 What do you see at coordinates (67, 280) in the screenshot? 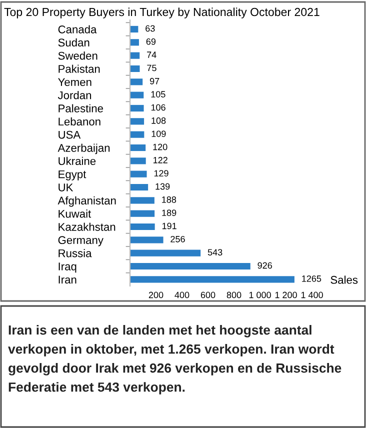
I see `y-tick-label: Iran` at bounding box center [67, 280].